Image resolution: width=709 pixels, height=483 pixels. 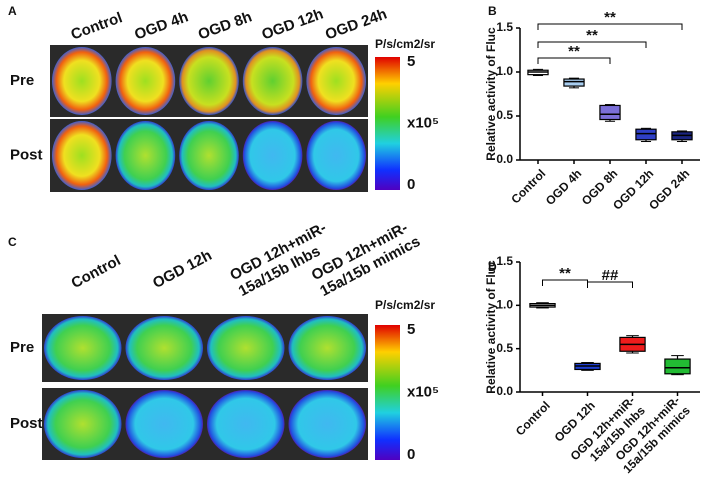 I want to click on column-label: OGD 4h, so click(x=161, y=25).